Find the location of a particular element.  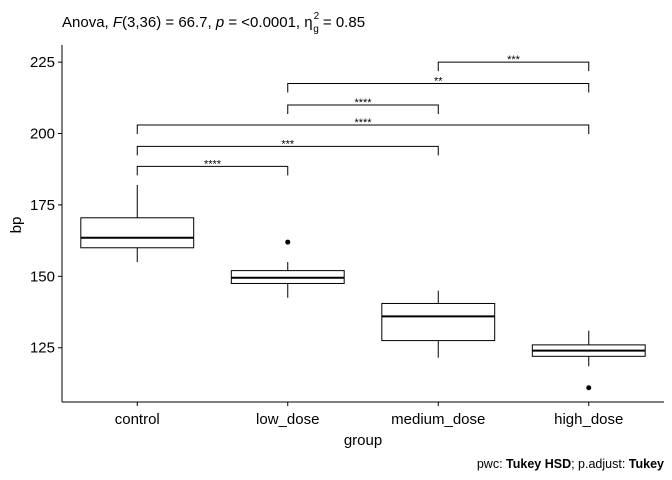

box-high_dose is located at coordinates (588, 360).